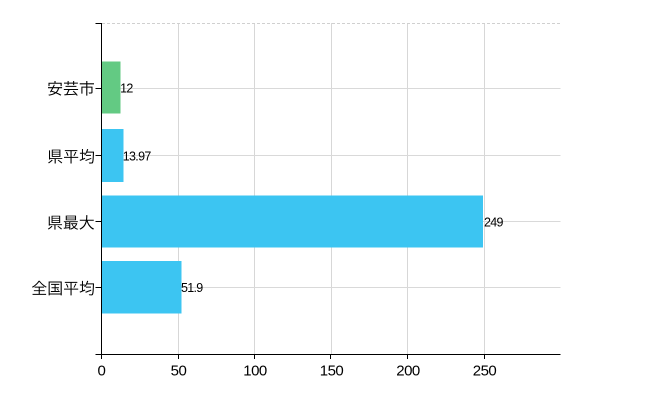 The image size is (650, 400). What do you see at coordinates (192, 288) in the screenshot?
I see `svg-text: 51.9` at bounding box center [192, 288].